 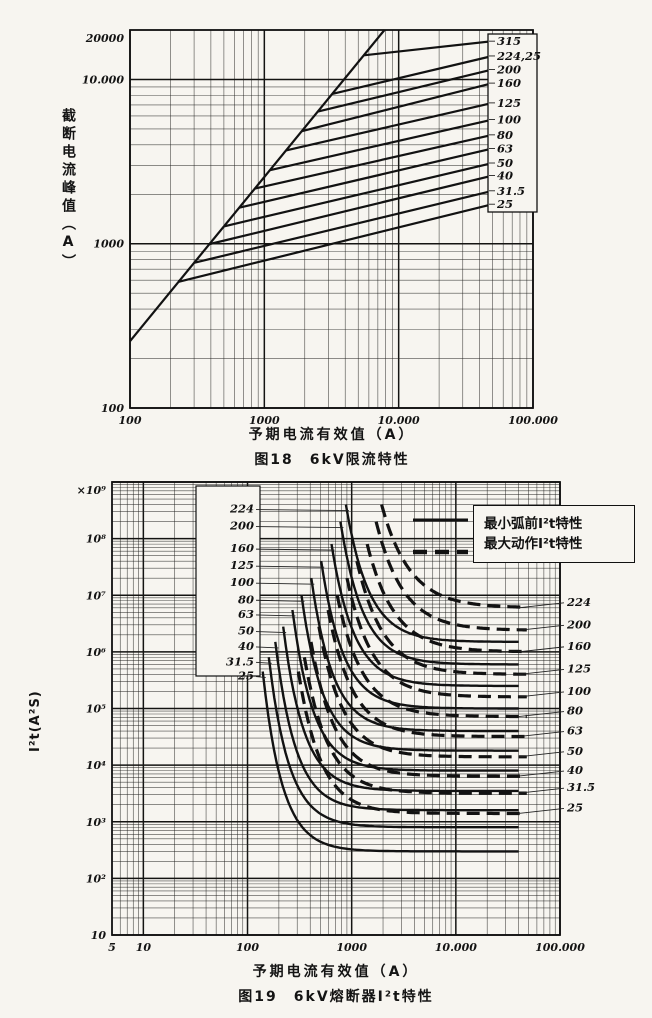 What do you see at coordinates (245, 676) in the screenshot?
I see `left-rating-label: 25` at bounding box center [245, 676].